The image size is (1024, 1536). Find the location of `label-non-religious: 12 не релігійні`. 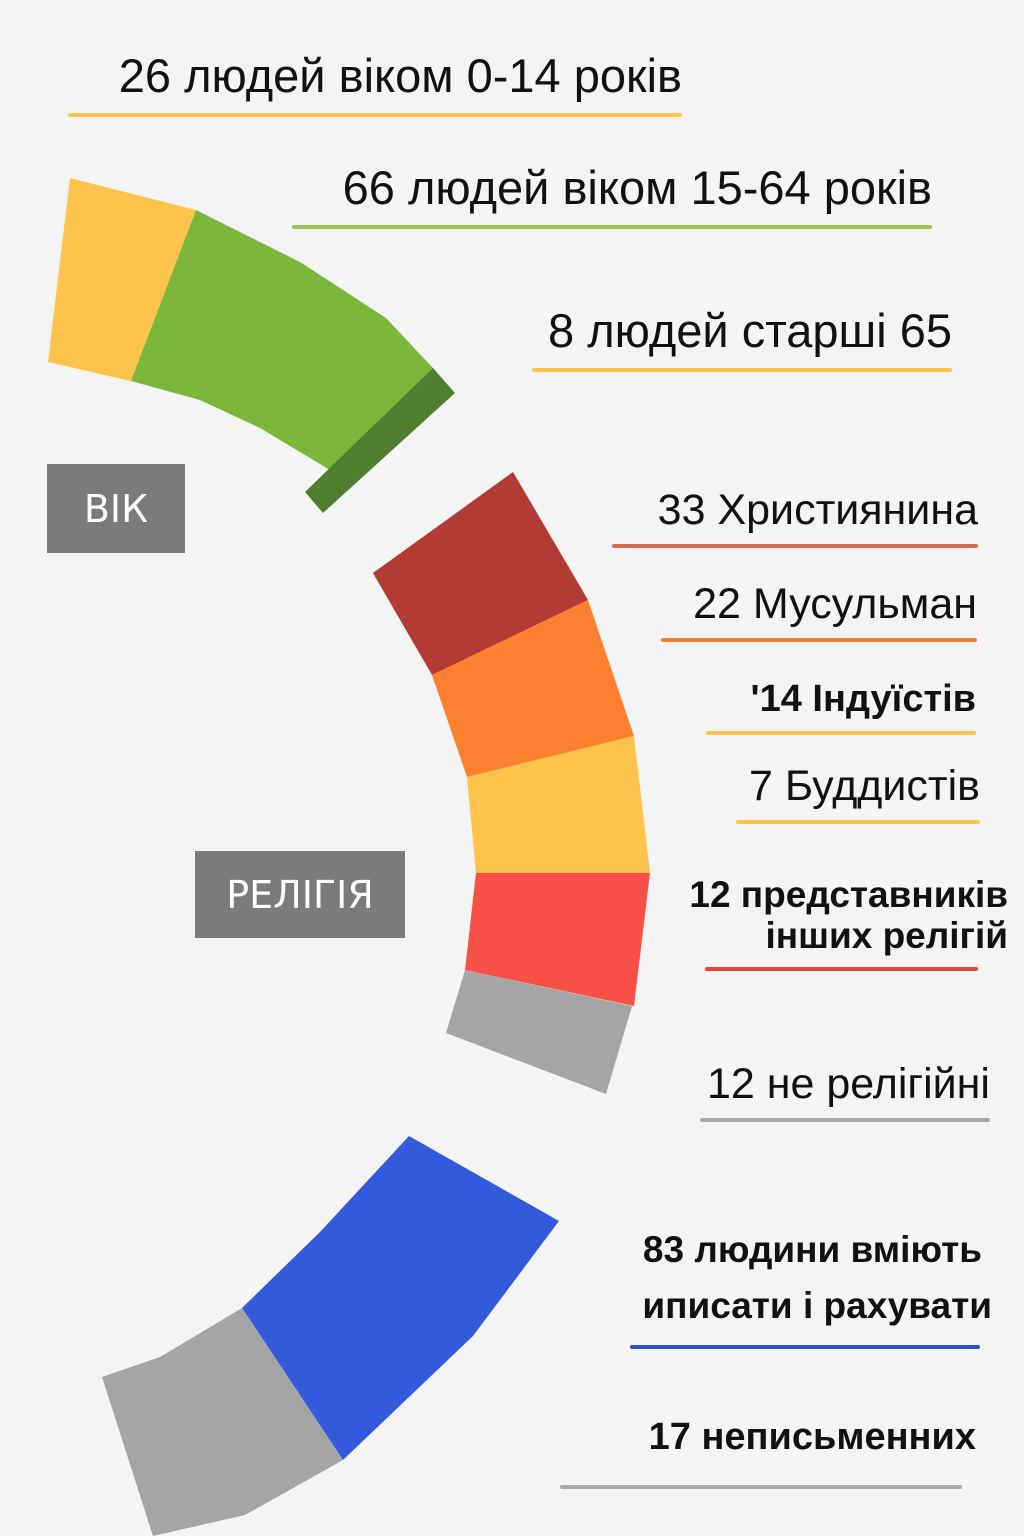

label-non-religious: 12 не релігійні is located at coordinates (845, 1091).